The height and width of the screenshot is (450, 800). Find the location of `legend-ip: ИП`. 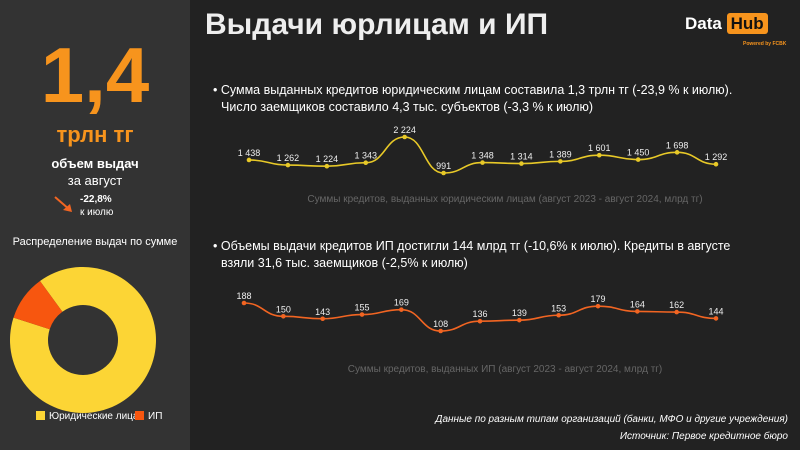

legend-ip: ИП is located at coordinates (148, 416).